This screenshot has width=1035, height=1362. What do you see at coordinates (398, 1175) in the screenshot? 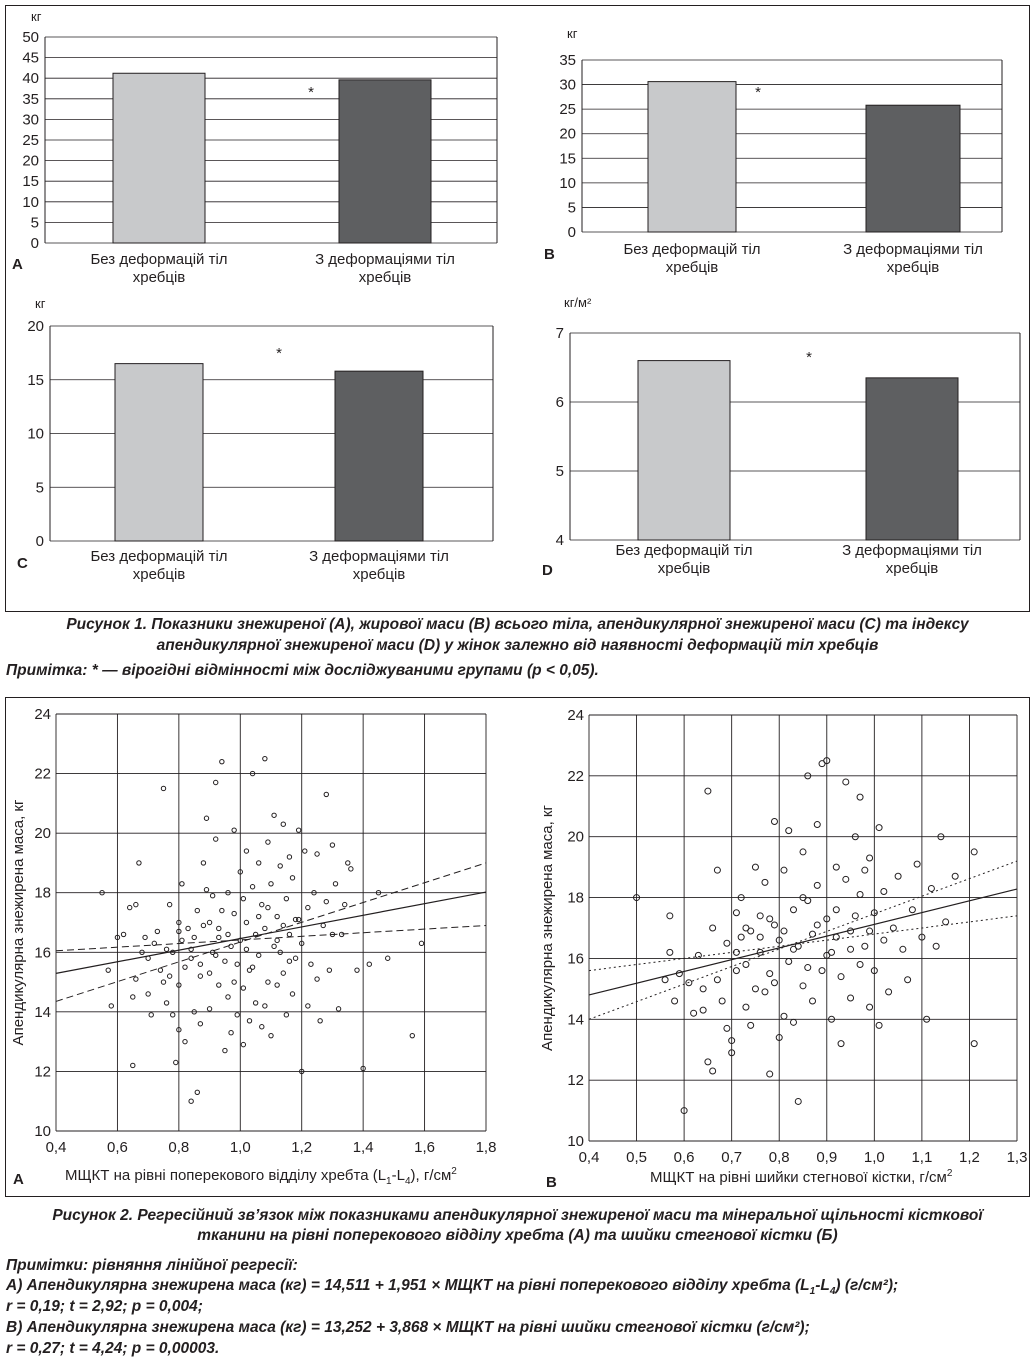
I see `x-axis-label-part: -L` at bounding box center [398, 1175].